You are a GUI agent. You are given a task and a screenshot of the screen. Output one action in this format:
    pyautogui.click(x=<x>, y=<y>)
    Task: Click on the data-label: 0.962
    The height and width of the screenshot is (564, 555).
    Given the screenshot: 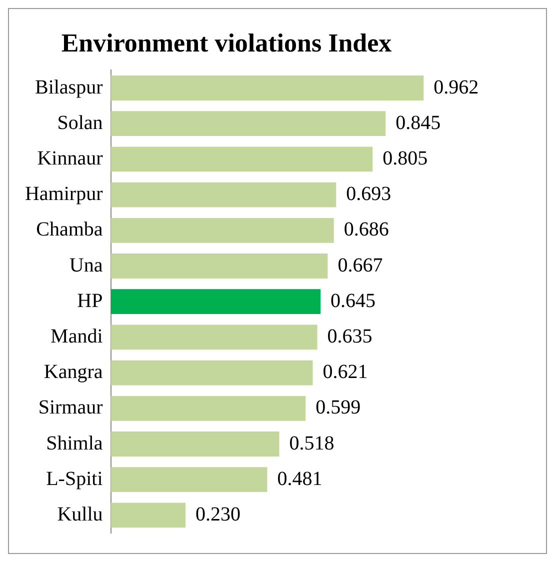 What is the action you would take?
    pyautogui.click(x=456, y=87)
    